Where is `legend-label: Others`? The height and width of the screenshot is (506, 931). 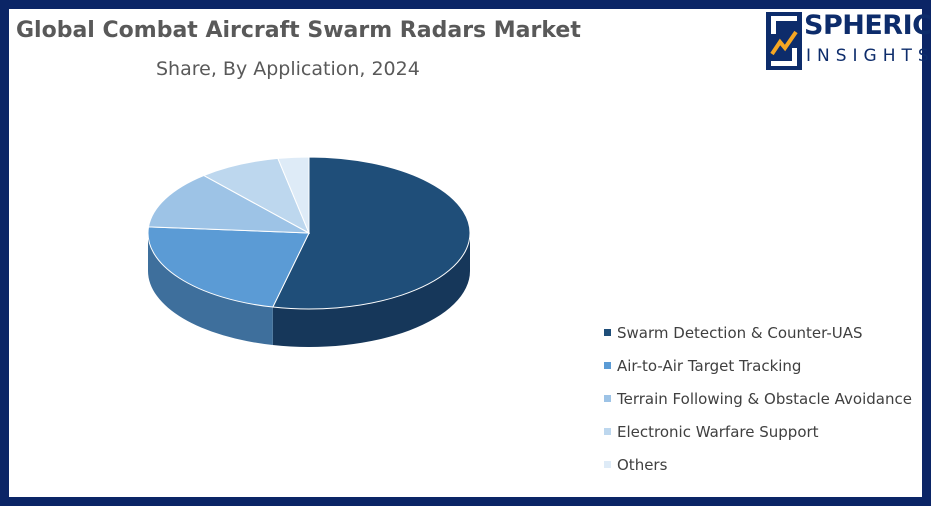 legend-label: Others is located at coordinates (642, 464).